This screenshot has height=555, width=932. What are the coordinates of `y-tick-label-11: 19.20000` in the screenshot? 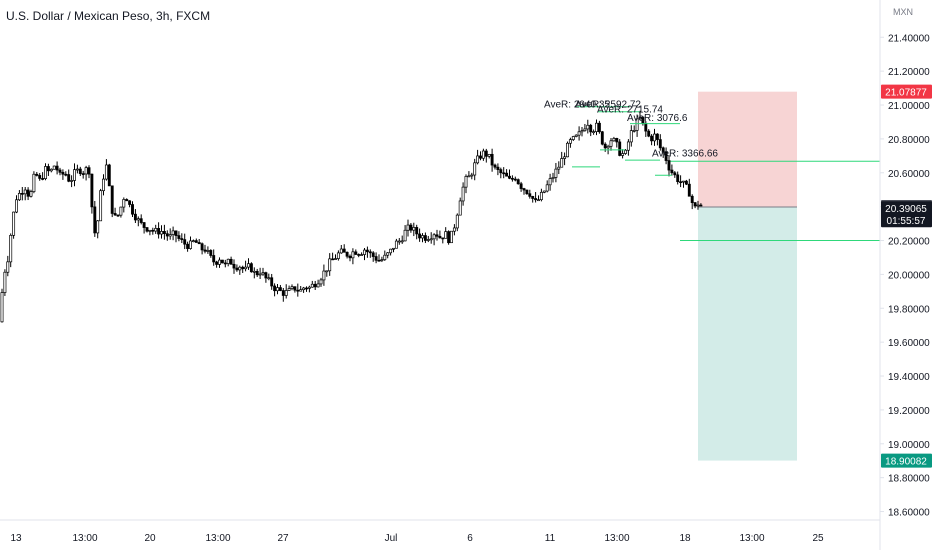 It's located at (909, 411).